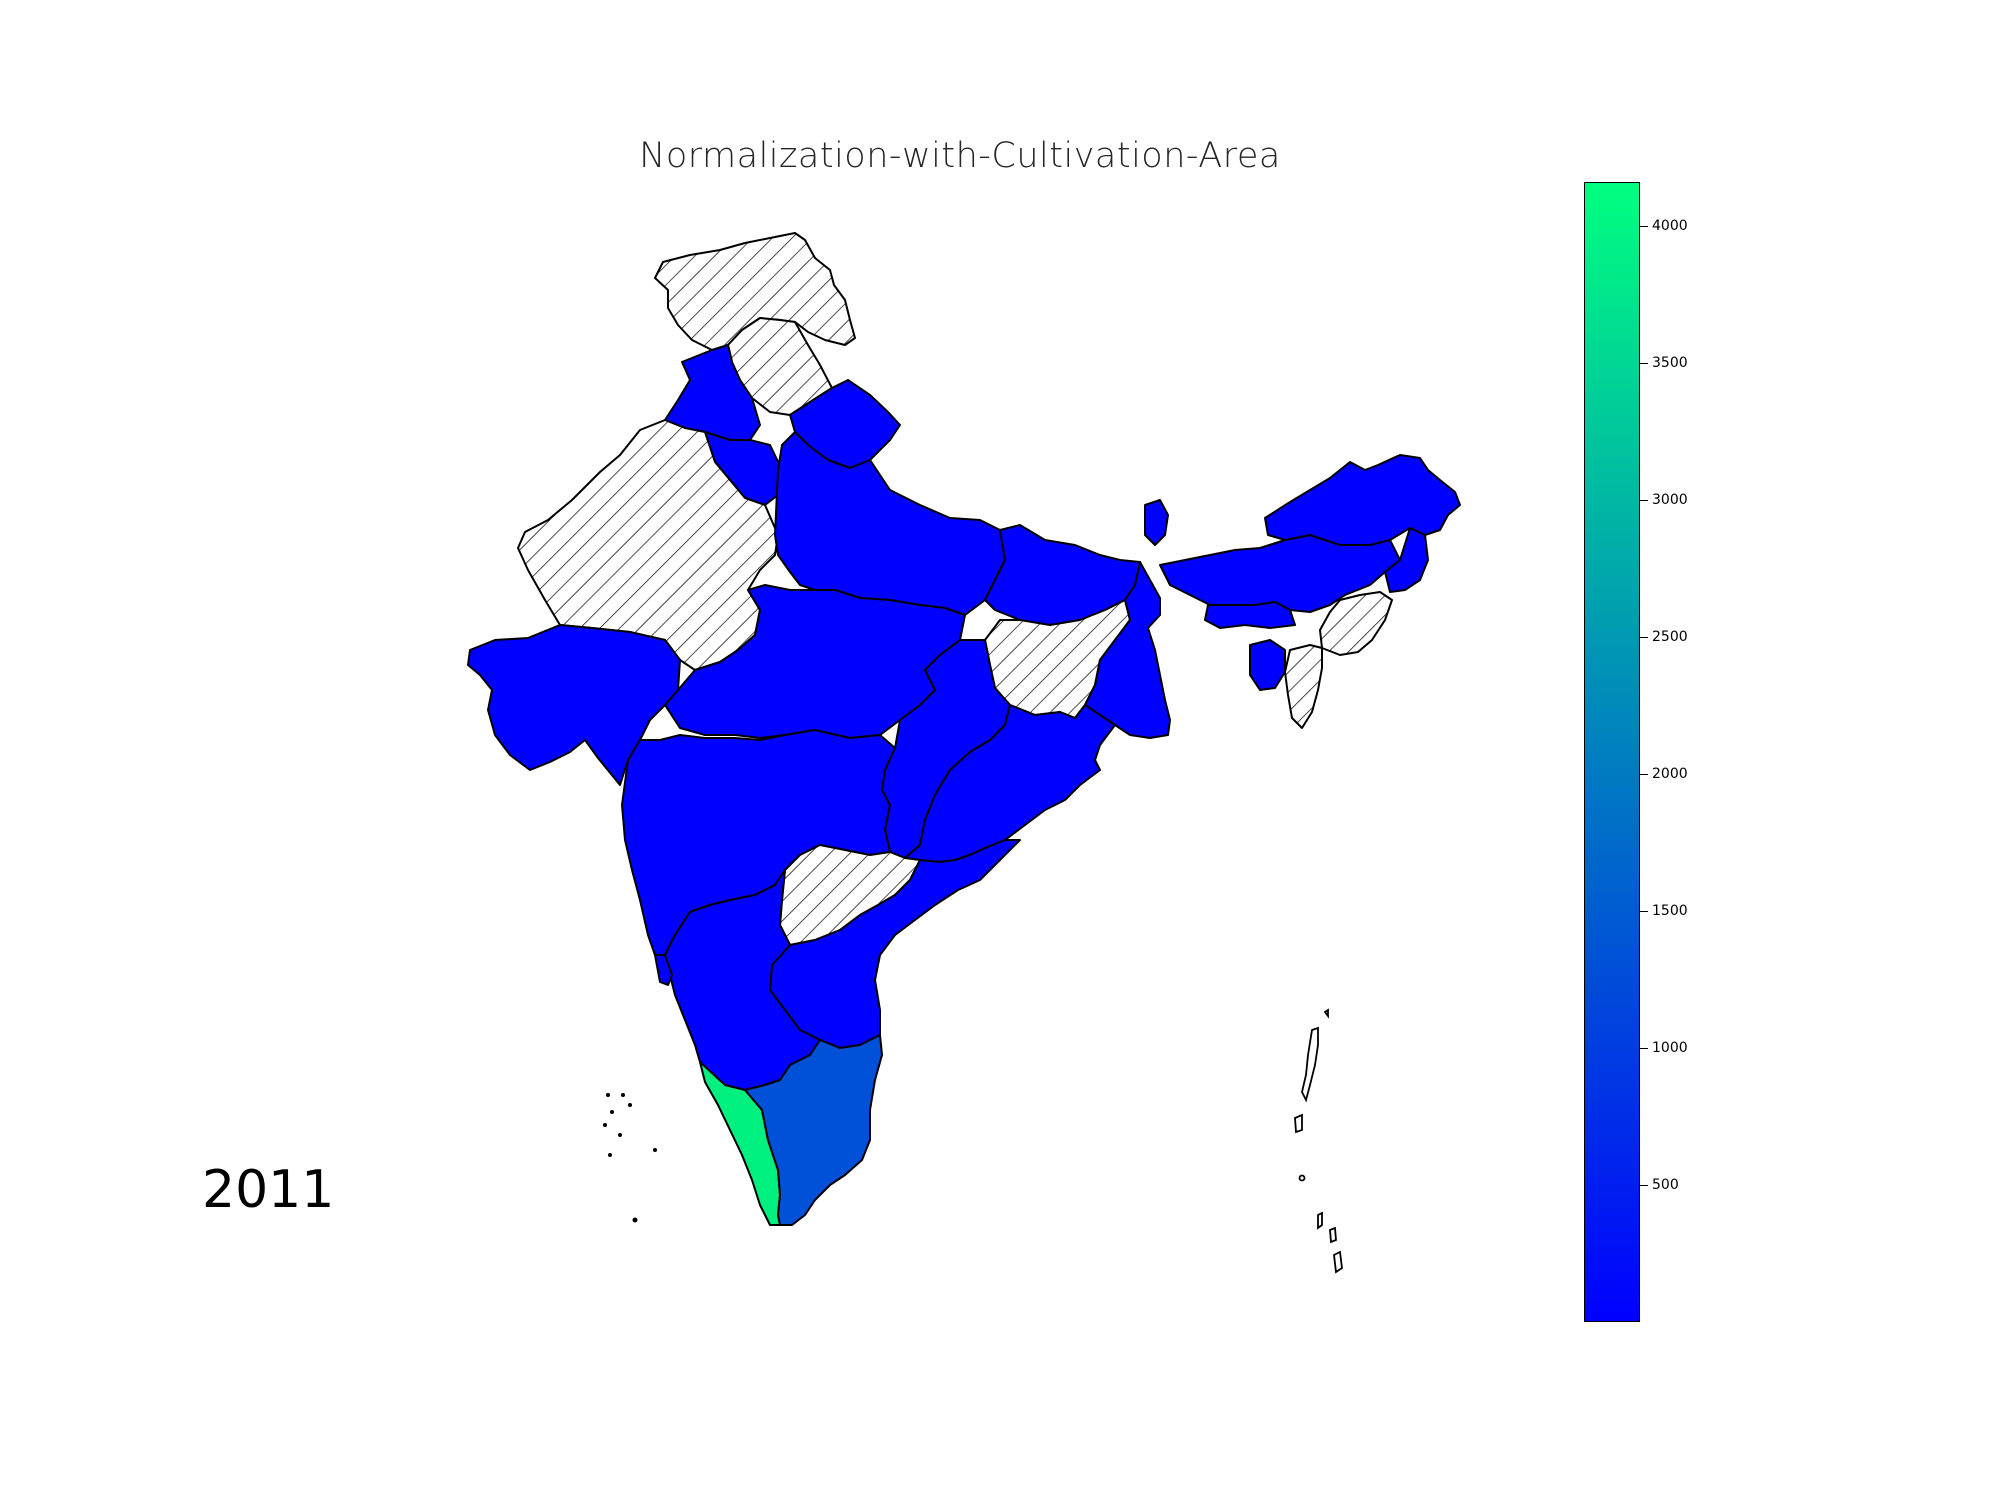 The width and height of the screenshot is (2000, 1500). Describe the element at coordinates (960, 156) in the screenshot. I see `map-title: Normalization-with-Cultivation-Area` at that location.